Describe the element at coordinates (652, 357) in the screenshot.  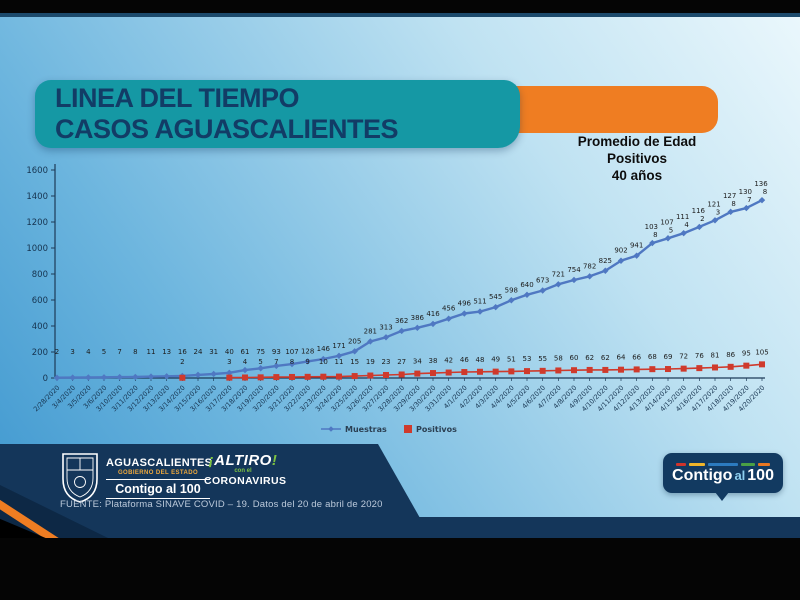
I see `svg-text: 68` at that location.